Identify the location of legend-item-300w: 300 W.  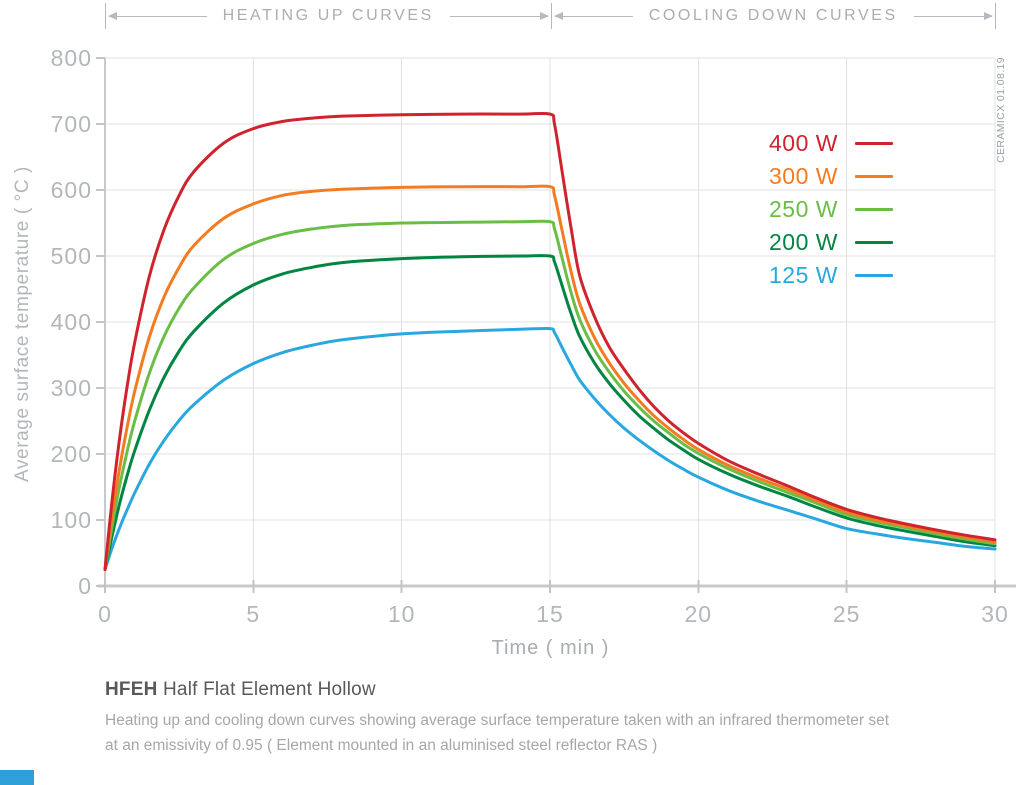
(826, 176).